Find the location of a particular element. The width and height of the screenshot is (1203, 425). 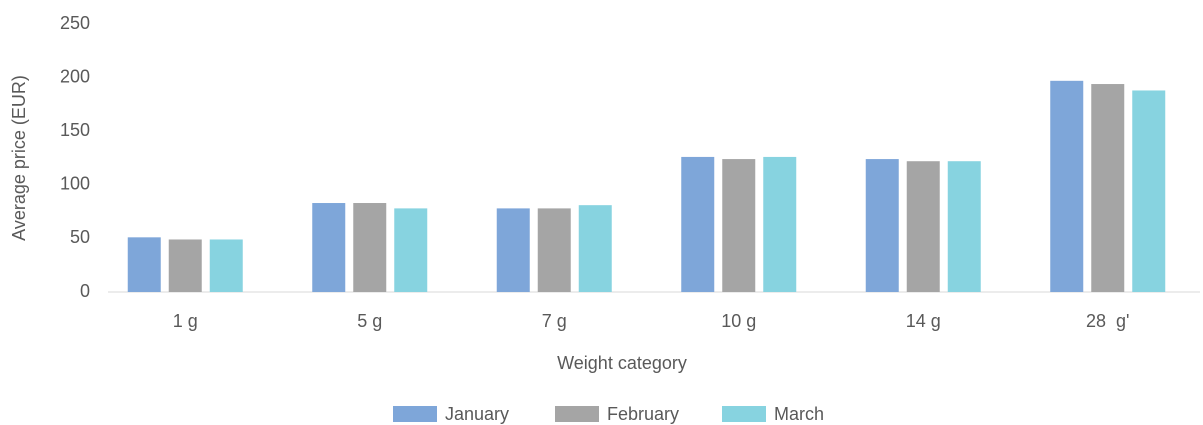

x-axis-label: Weight category is located at coordinates (622, 363).